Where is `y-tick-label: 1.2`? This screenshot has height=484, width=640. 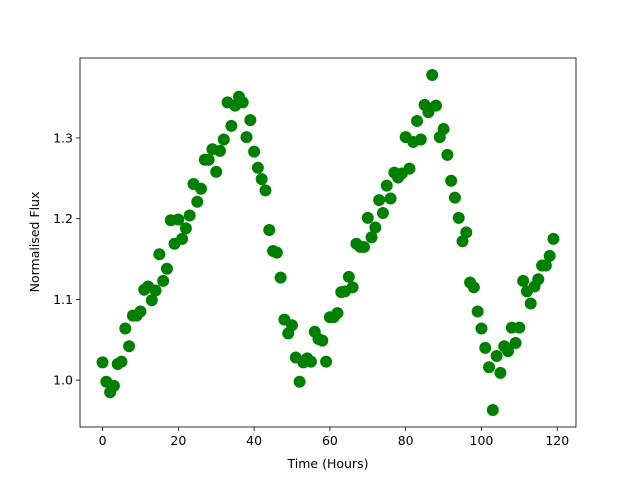 y-tick-label: 1.2 is located at coordinates (63, 218).